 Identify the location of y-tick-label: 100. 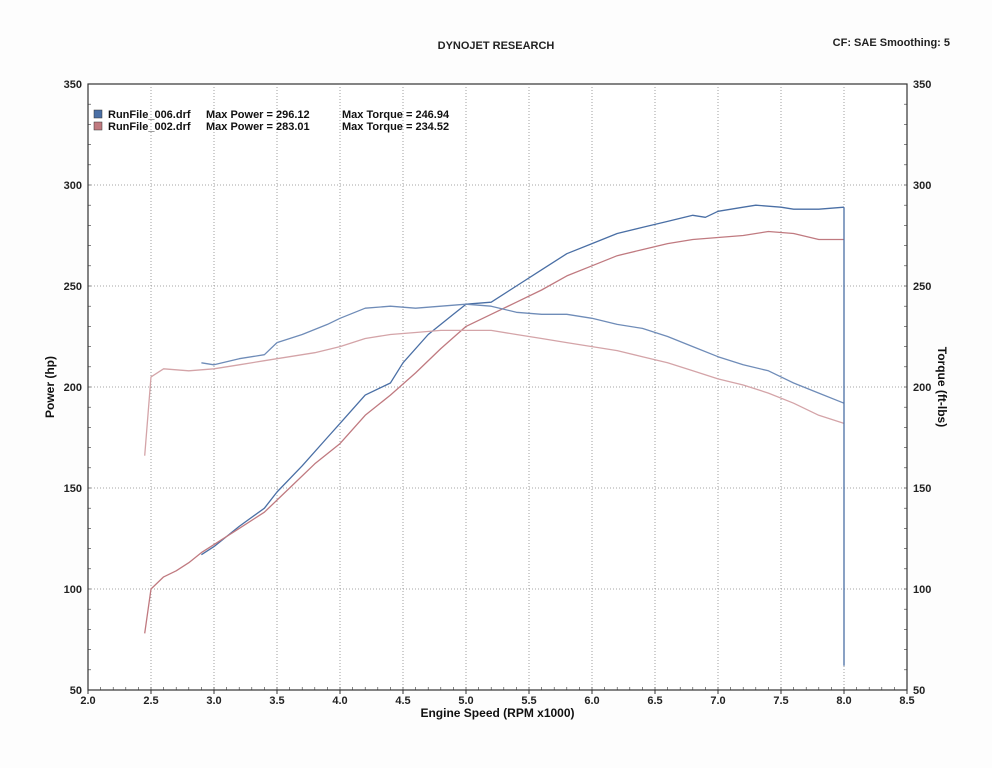
(73, 590).